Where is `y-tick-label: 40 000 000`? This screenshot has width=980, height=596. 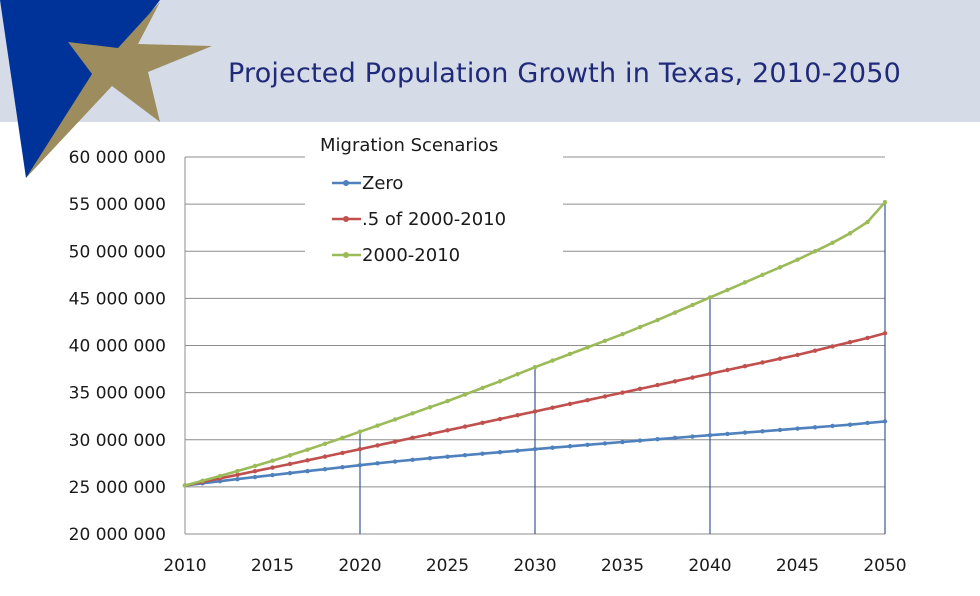 y-tick-label: 40 000 000 is located at coordinates (117, 347).